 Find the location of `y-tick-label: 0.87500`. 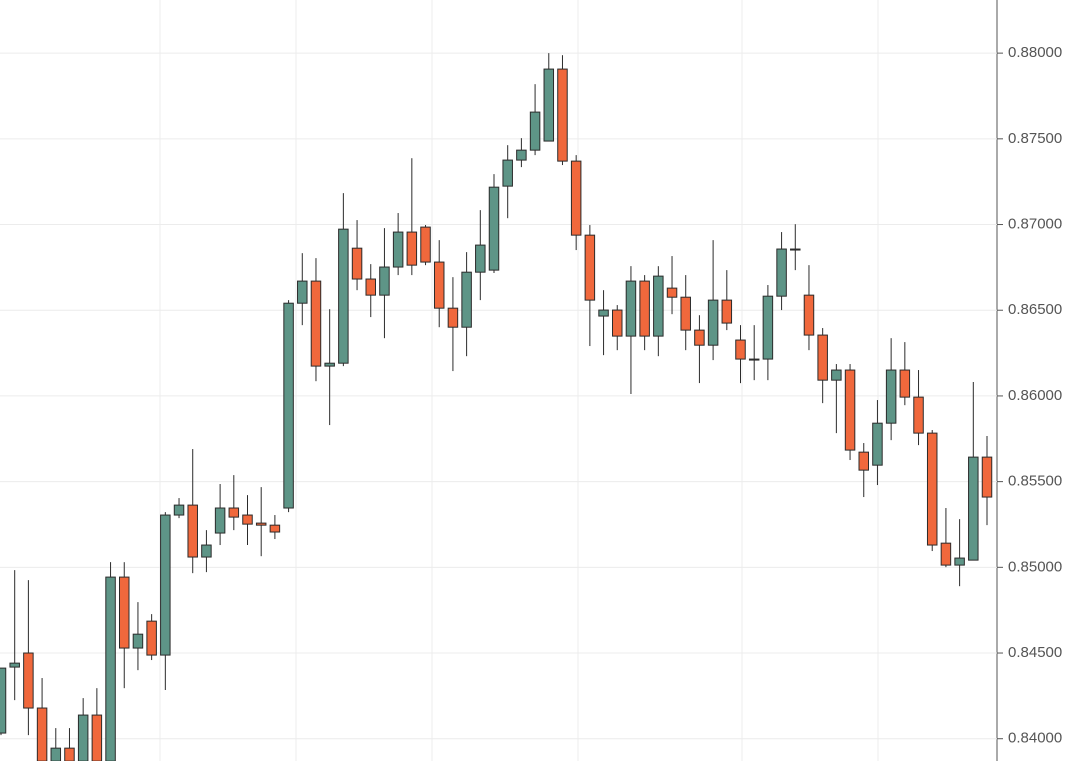

y-tick-label: 0.87500 is located at coordinates (1035, 138).